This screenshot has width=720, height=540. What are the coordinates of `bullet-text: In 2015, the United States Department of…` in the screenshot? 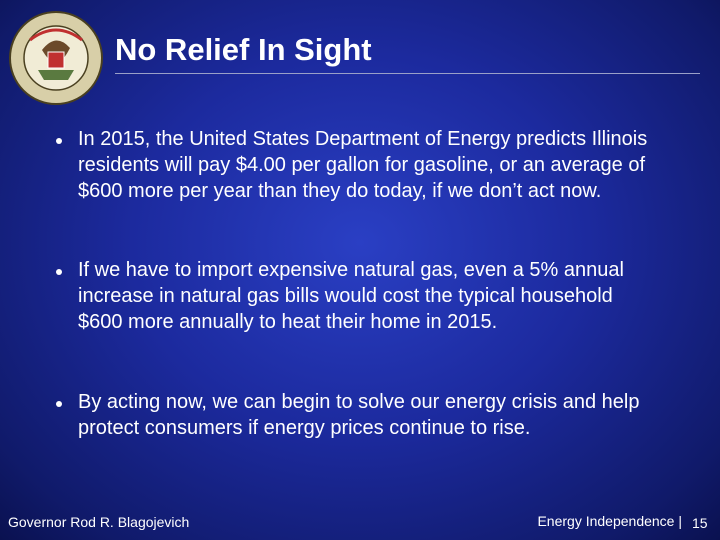 It's located at (363, 165).